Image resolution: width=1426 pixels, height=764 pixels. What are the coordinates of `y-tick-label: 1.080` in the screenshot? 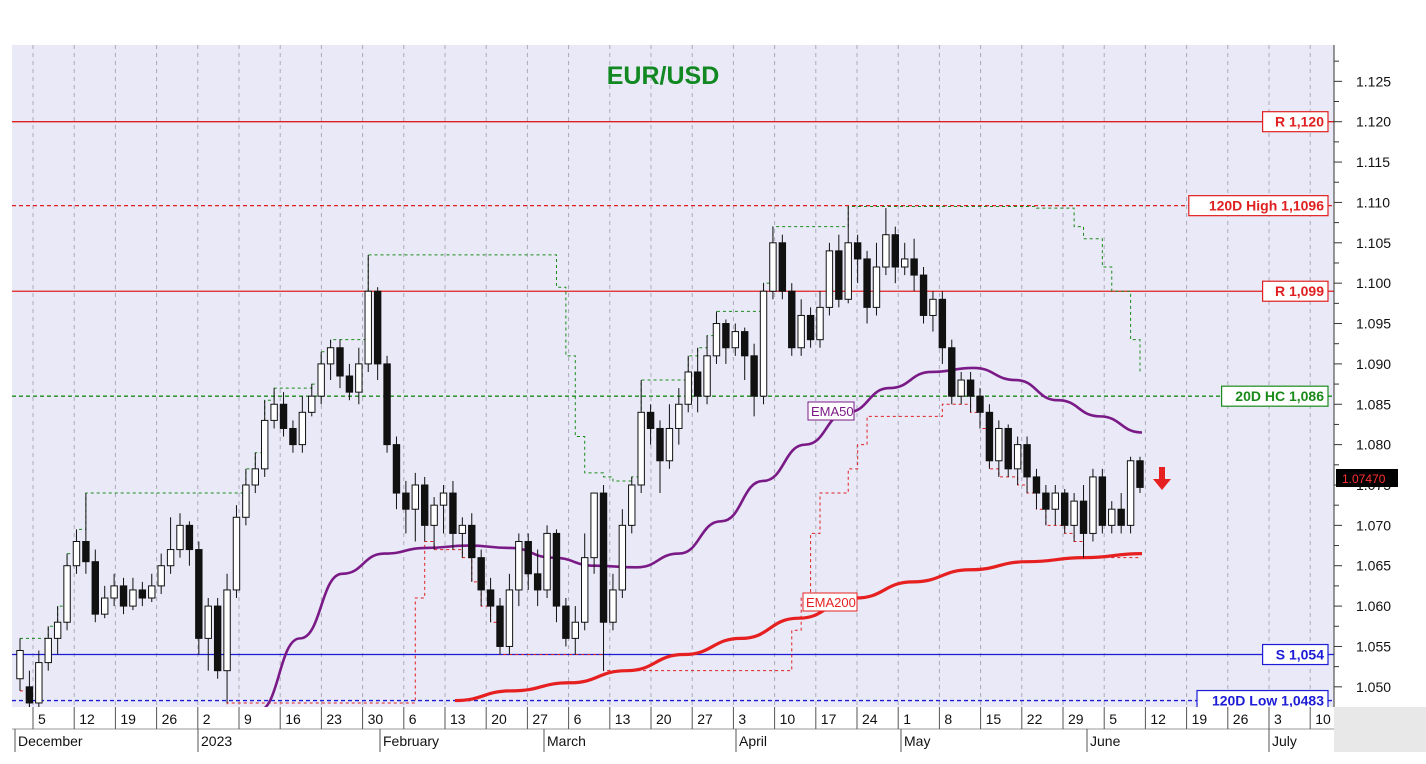 It's located at (1373, 445).